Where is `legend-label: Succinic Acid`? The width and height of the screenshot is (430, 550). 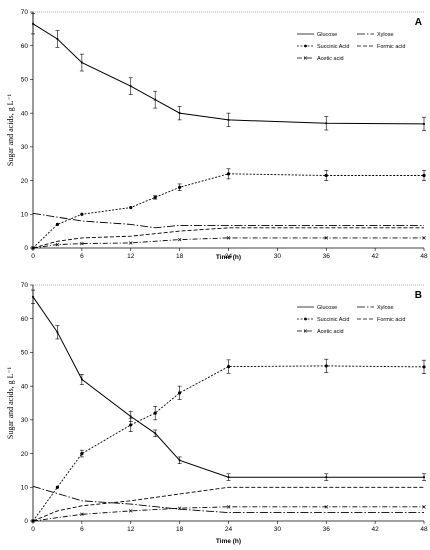
legend-label: Succinic Acid is located at coordinates (333, 320).